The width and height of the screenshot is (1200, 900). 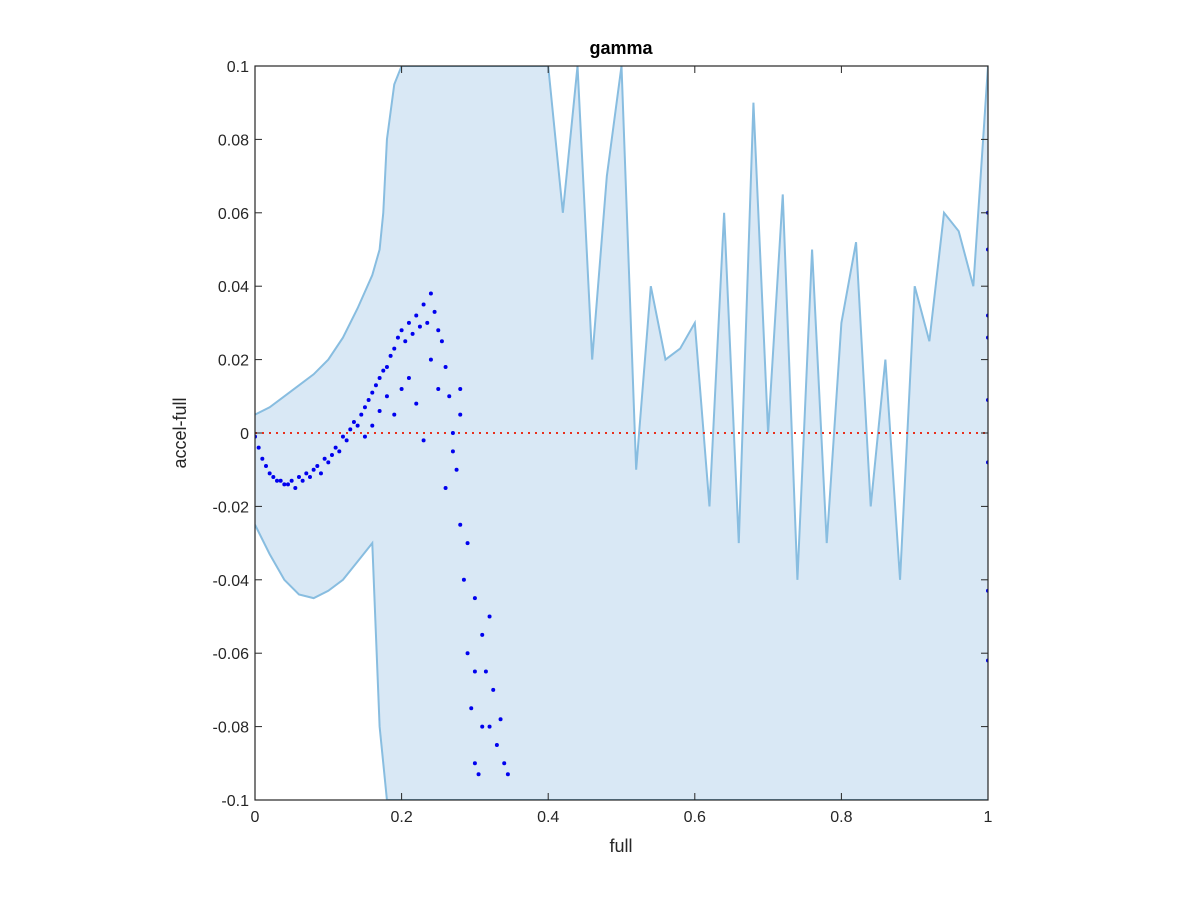 What do you see at coordinates (231, 507) in the screenshot?
I see `y-tick-label: -0.02` at bounding box center [231, 507].